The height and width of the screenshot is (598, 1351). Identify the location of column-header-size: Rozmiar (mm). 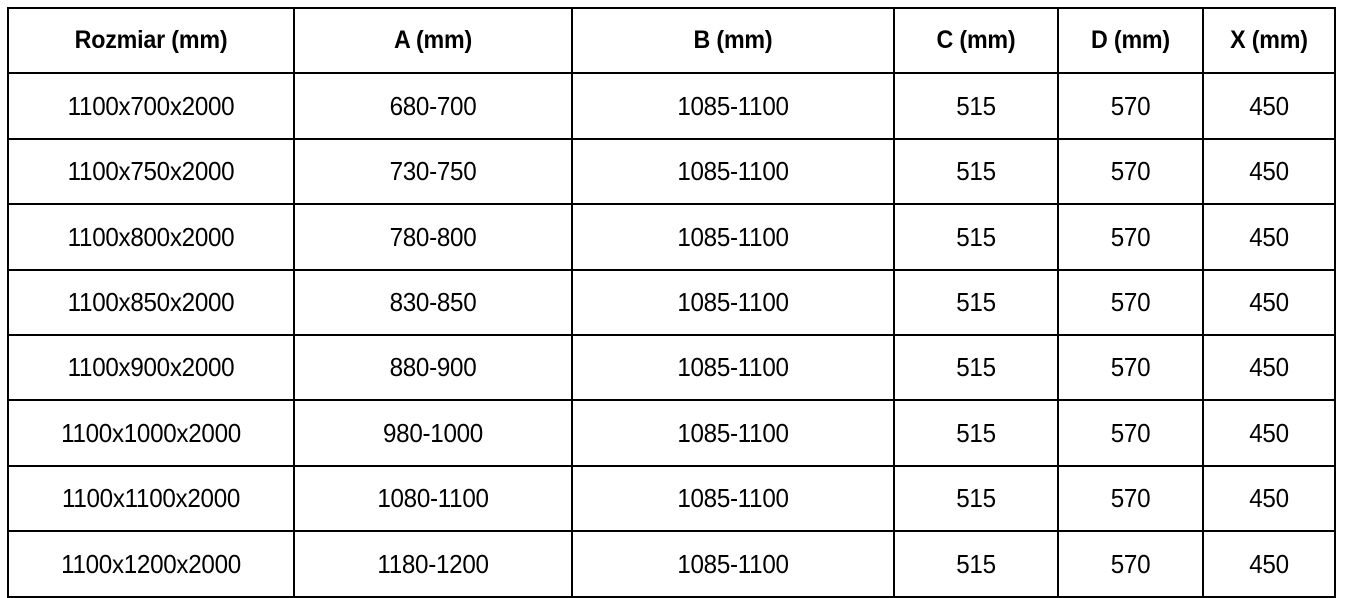
(151, 40).